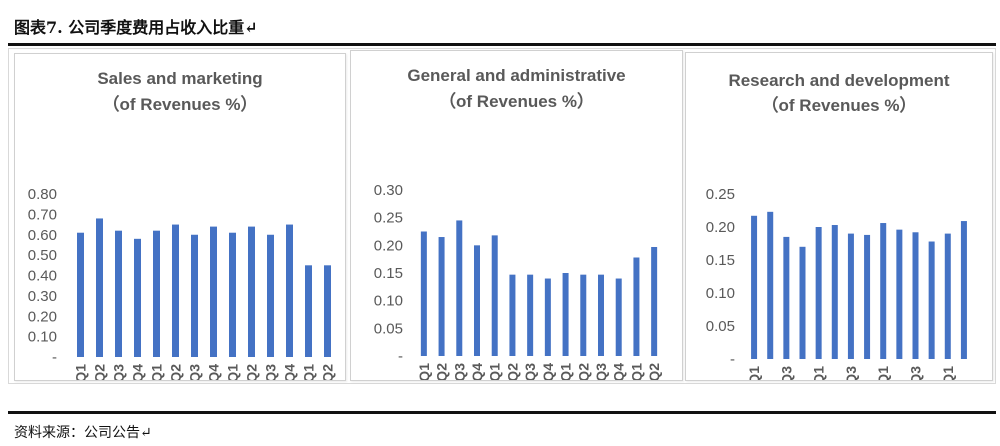  What do you see at coordinates (516, 101) in the screenshot?
I see `chart-subtitle: （of Revenues %）` at bounding box center [516, 101].